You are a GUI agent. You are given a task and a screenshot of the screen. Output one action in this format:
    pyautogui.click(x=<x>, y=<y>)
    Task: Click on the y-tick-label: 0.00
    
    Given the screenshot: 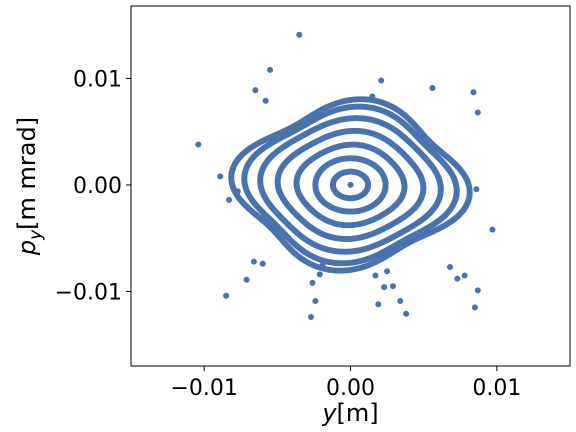 What is the action you would take?
    pyautogui.click(x=97, y=186)
    